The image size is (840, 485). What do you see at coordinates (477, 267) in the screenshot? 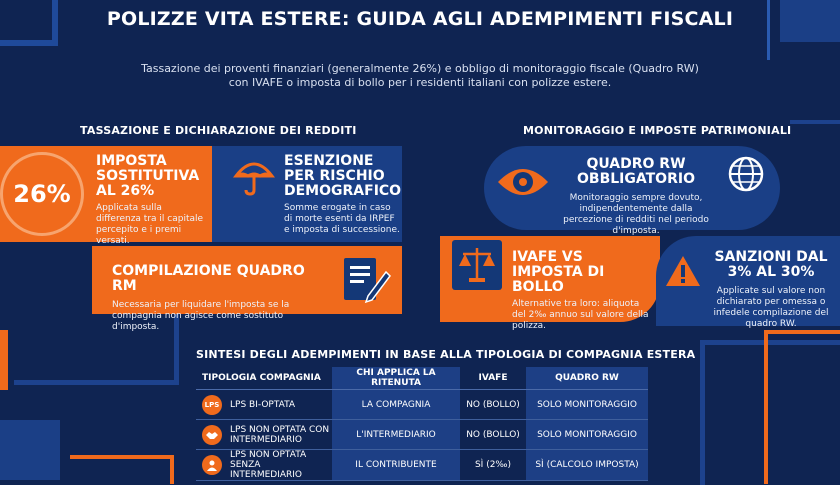
I see `scales-icon` at bounding box center [477, 267].